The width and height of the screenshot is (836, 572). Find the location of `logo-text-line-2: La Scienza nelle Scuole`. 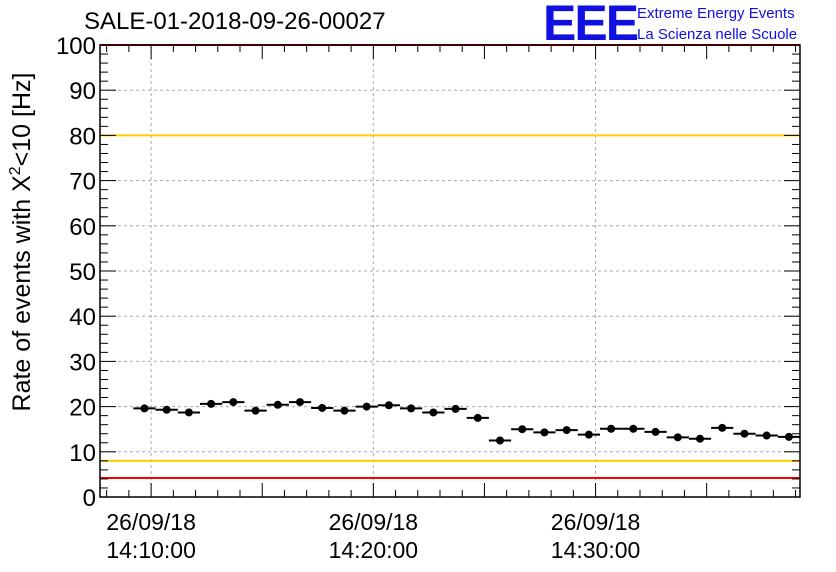

logo-text-line-2: La Scienza nelle Scuole is located at coordinates (717, 34).